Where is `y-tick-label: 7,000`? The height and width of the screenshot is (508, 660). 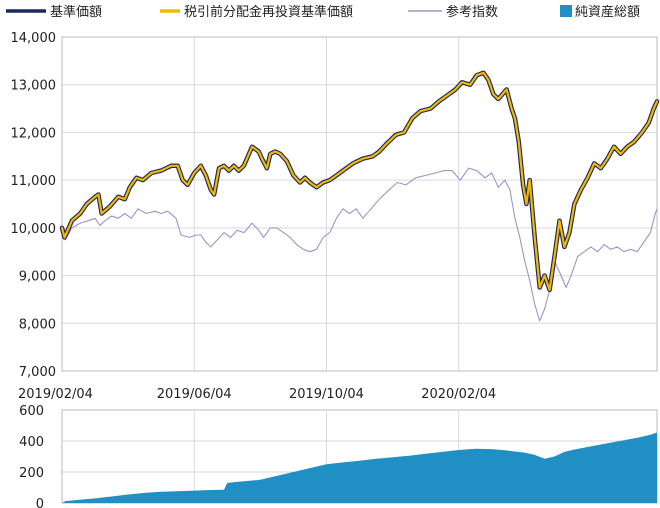
y-tick-label: 7,000 is located at coordinates (37, 372).